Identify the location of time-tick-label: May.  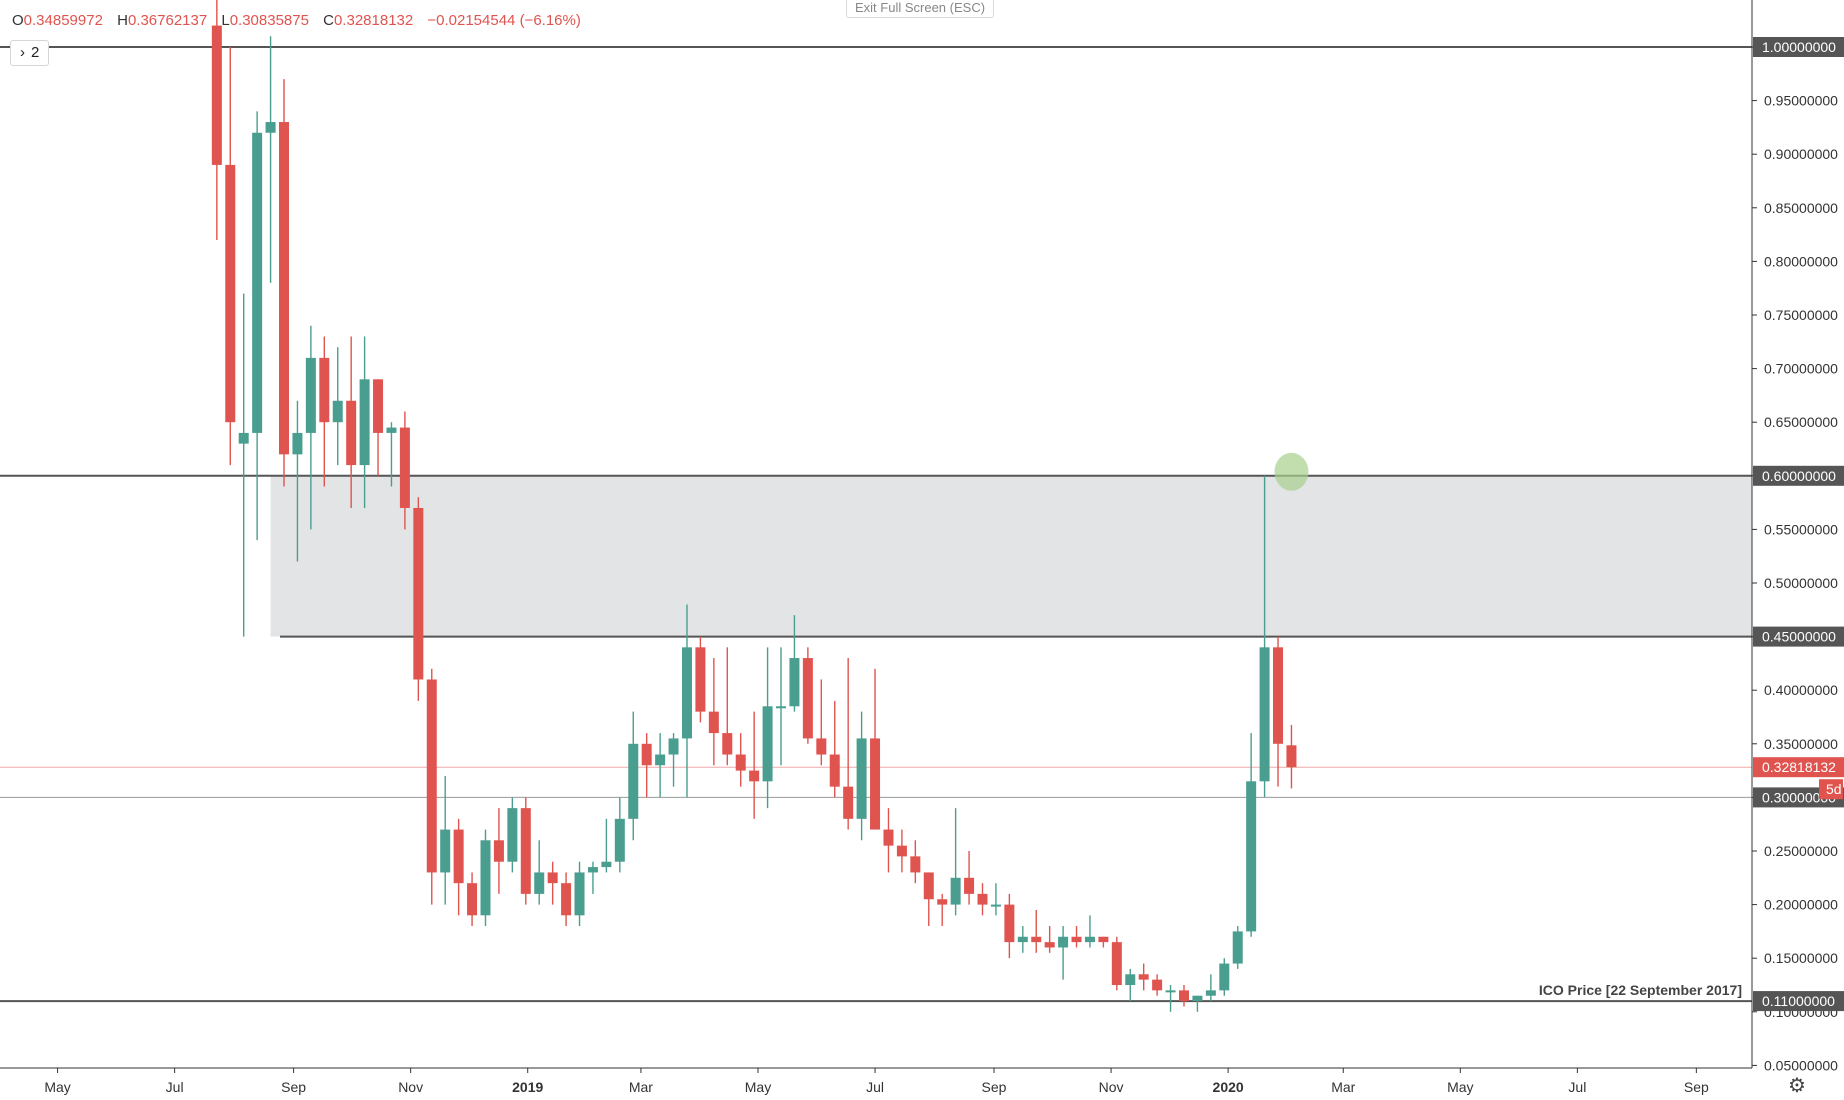
(1460, 1087).